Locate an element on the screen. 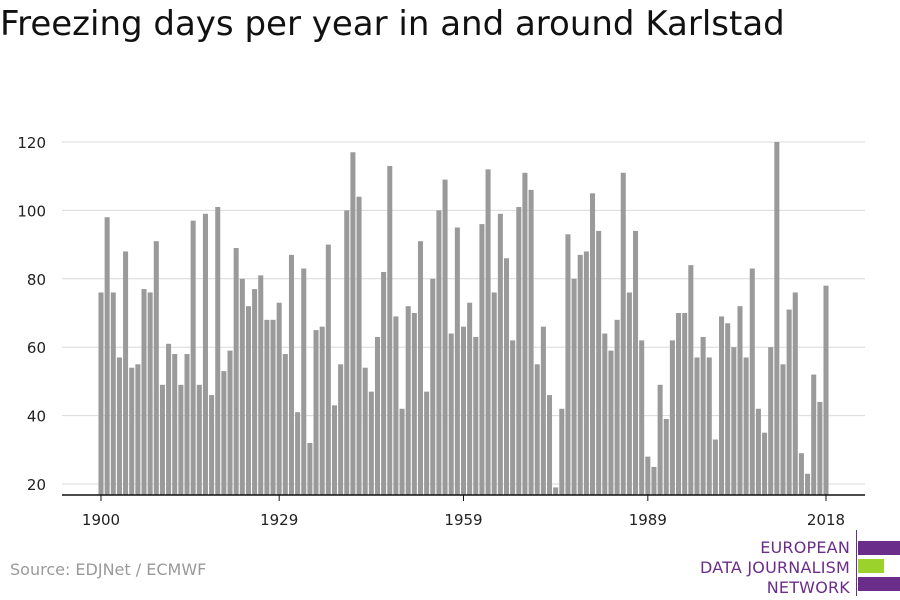 Image resolution: width=900 pixels, height=600 pixels. bar-1975 is located at coordinates (562, 451).